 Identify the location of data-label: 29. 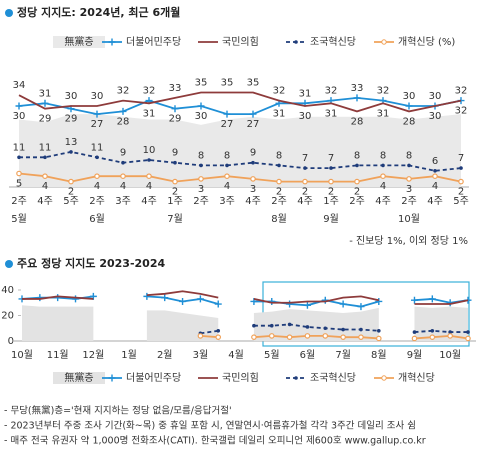
(175, 119).